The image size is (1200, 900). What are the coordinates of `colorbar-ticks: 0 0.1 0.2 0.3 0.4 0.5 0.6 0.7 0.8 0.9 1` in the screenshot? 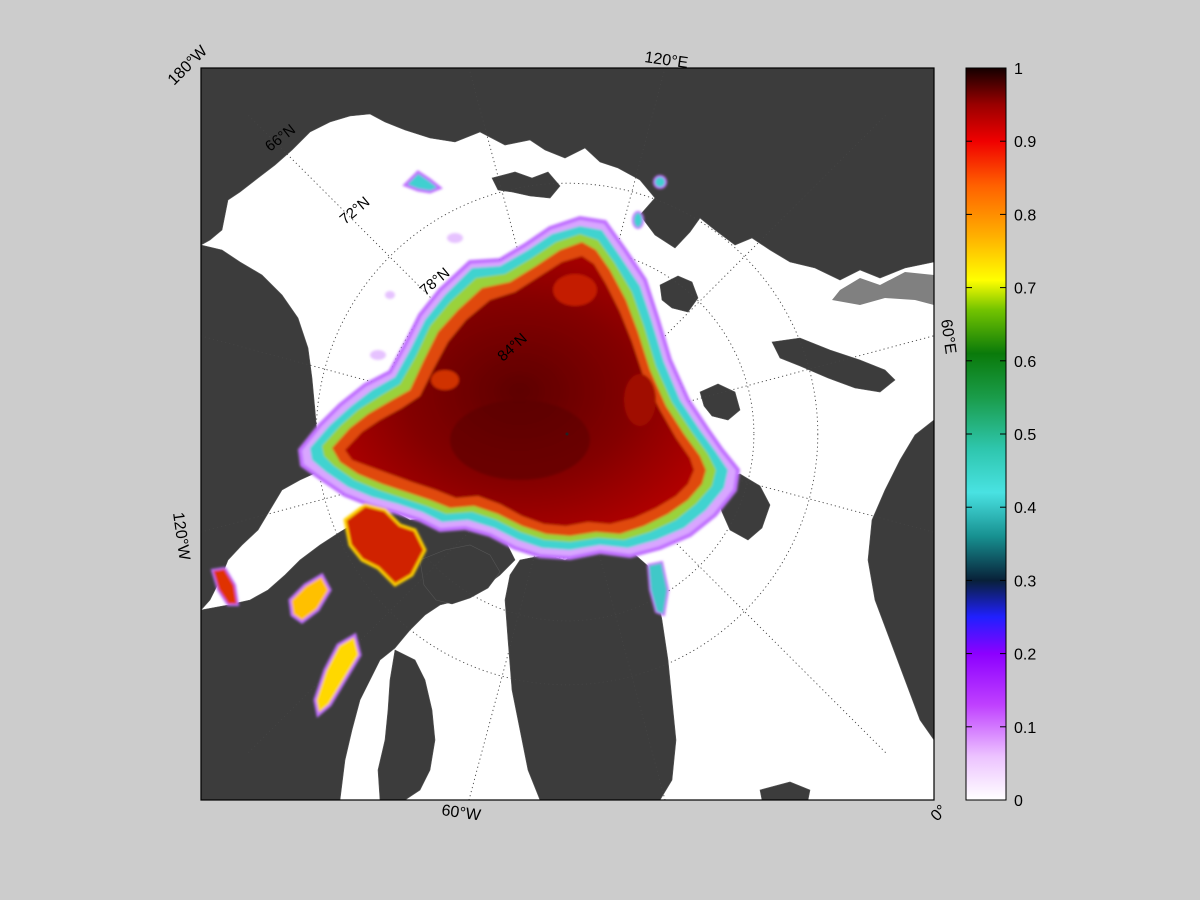 It's located at (1001, 435).